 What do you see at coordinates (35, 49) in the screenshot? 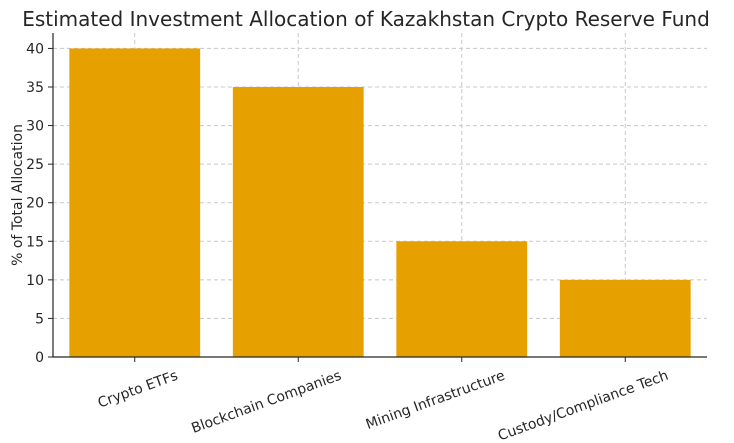
I see `y-tick-label: 40` at bounding box center [35, 49].